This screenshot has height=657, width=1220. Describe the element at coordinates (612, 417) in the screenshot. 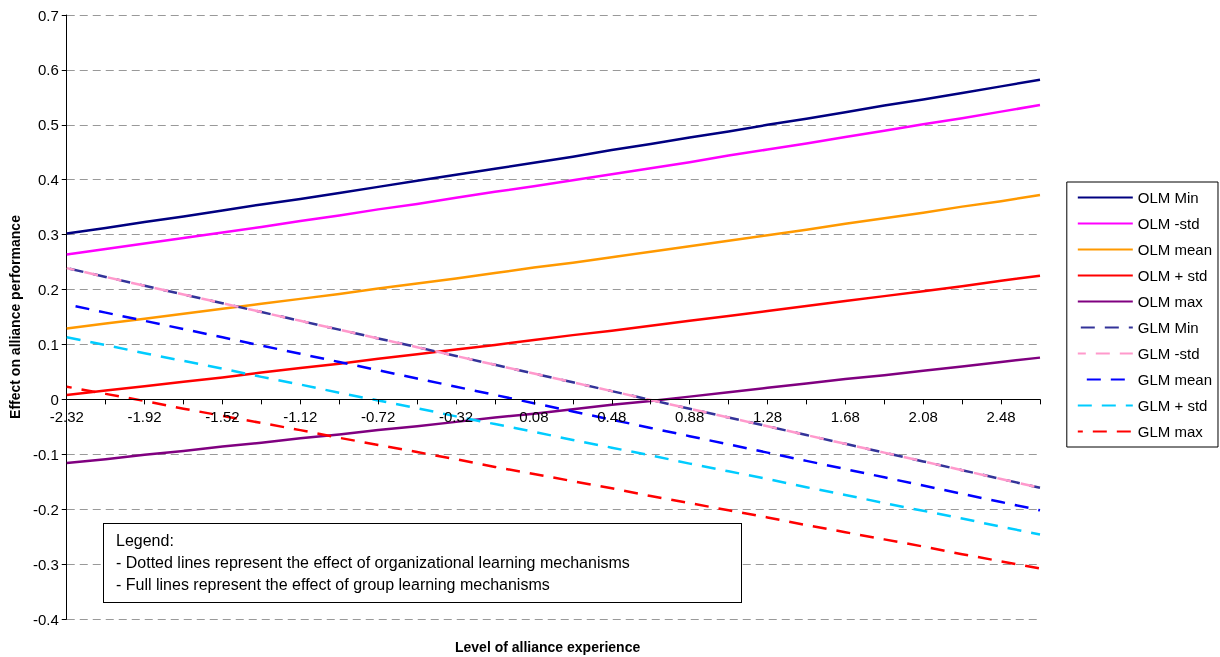

I see `x-tick-label: 0.48` at that location.